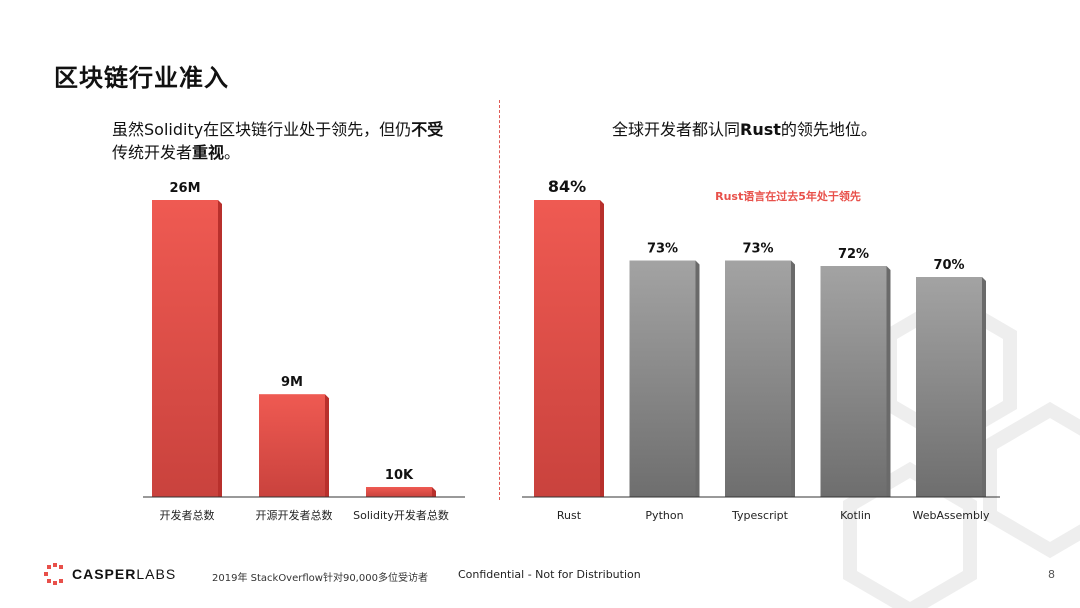 The width and height of the screenshot is (1080, 608). Describe the element at coordinates (853, 254) in the screenshot. I see `value-label: 72%` at that location.